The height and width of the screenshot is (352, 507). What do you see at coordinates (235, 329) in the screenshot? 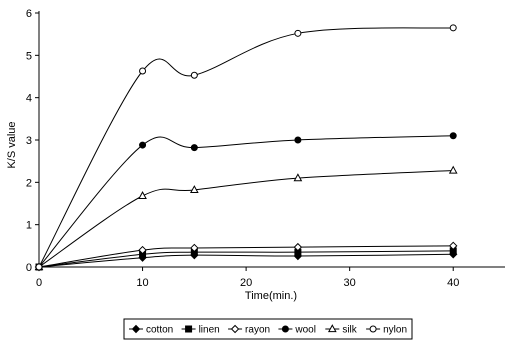
I see `legend-marker-rayon` at bounding box center [235, 329].